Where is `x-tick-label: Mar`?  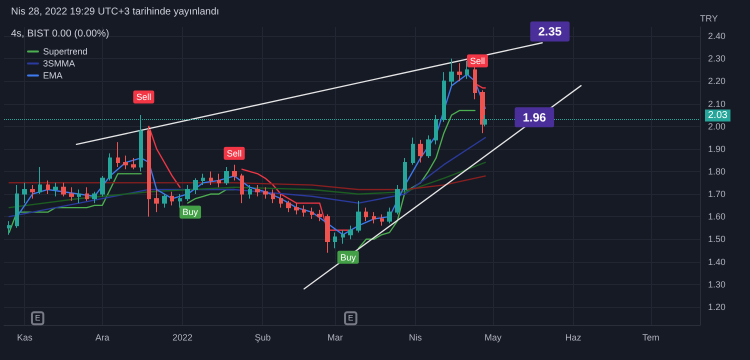 x-tick-label: Mar is located at coordinates (335, 337).